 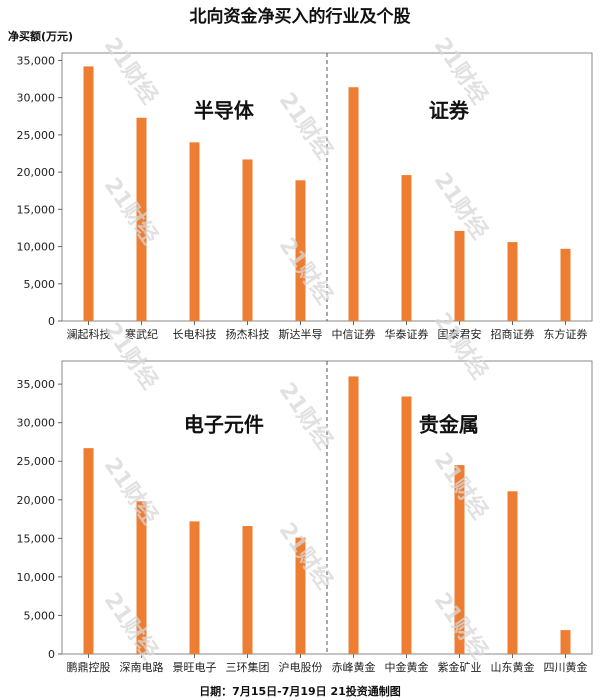 I want to click on x-tick-label: 斯达半导, so click(x=301, y=334).